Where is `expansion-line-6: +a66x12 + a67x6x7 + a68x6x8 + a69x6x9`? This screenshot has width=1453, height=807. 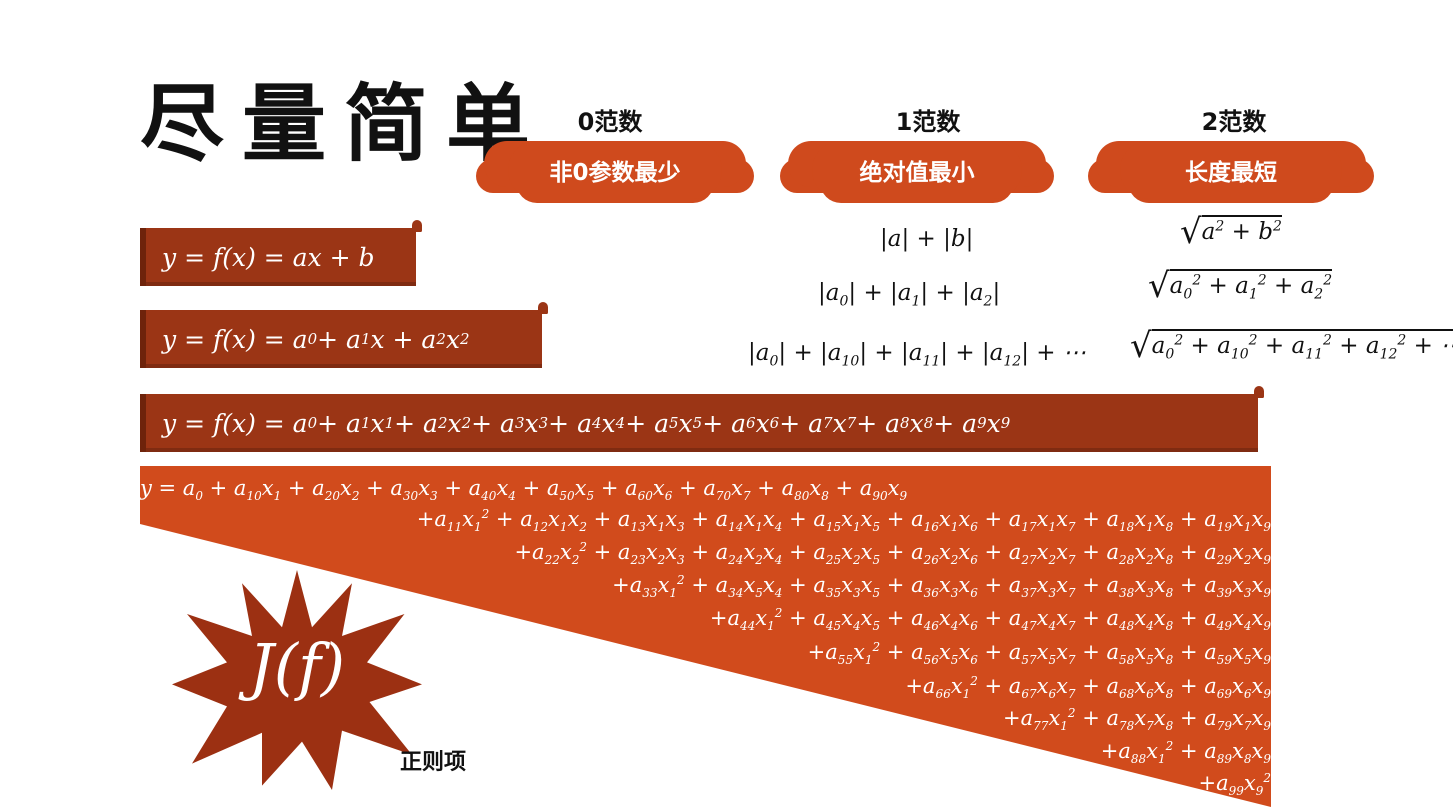 expansion-line-6: +a66x12 + a67x6x7 + a68x6x8 + a69x6x9 is located at coordinates (1088, 688).